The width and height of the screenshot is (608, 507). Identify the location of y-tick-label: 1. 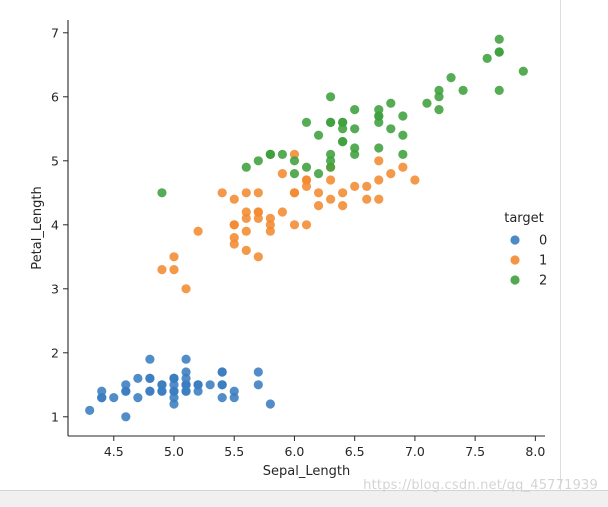
(55, 416).